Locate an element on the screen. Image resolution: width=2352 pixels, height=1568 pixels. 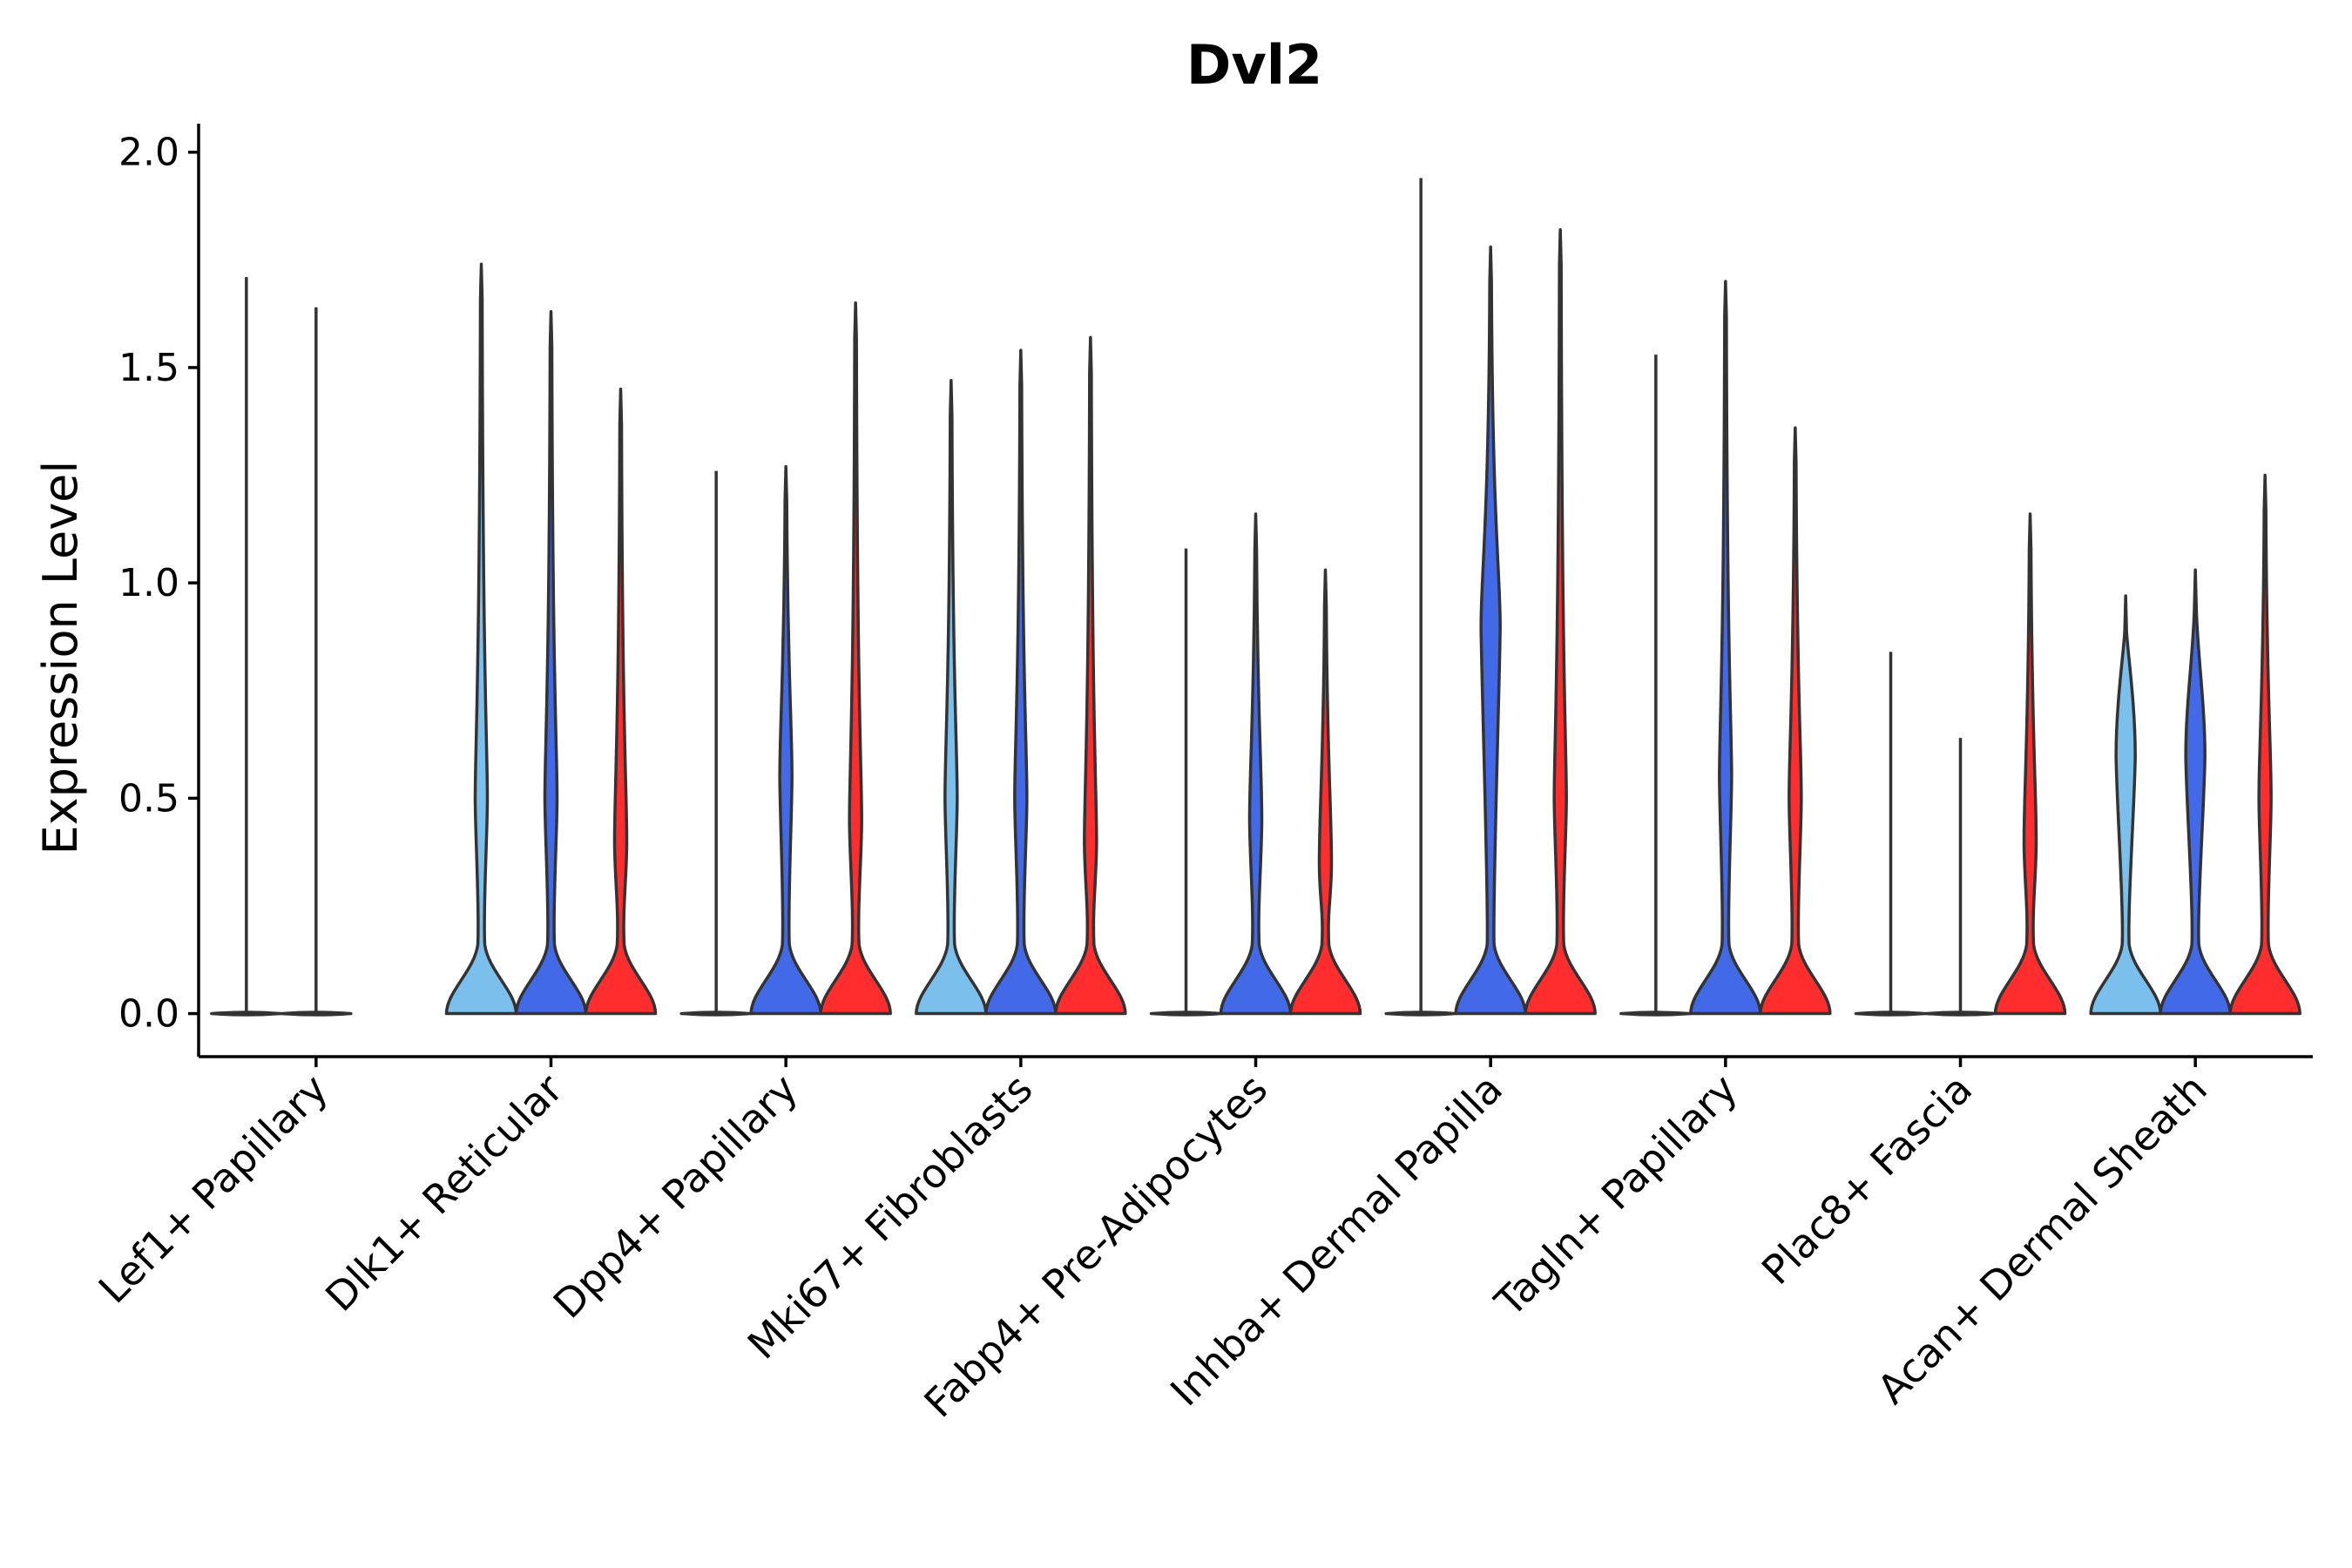
y-tick-label-3: 1.5 is located at coordinates (148, 368).